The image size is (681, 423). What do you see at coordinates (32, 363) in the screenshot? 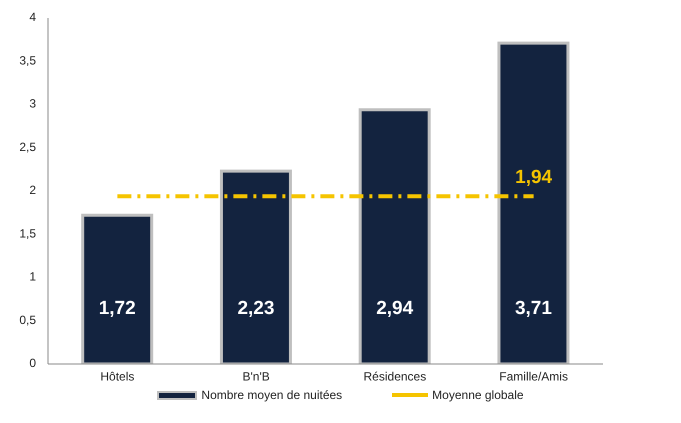
I see `y-tick-label: 0` at bounding box center [32, 363].